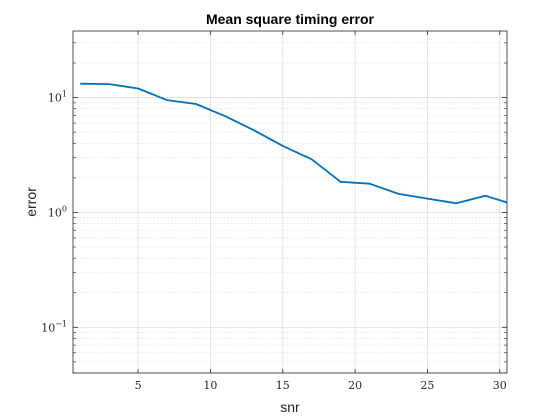  Describe the element at coordinates (500, 385) in the screenshot. I see `x-tick-label: 30` at that location.